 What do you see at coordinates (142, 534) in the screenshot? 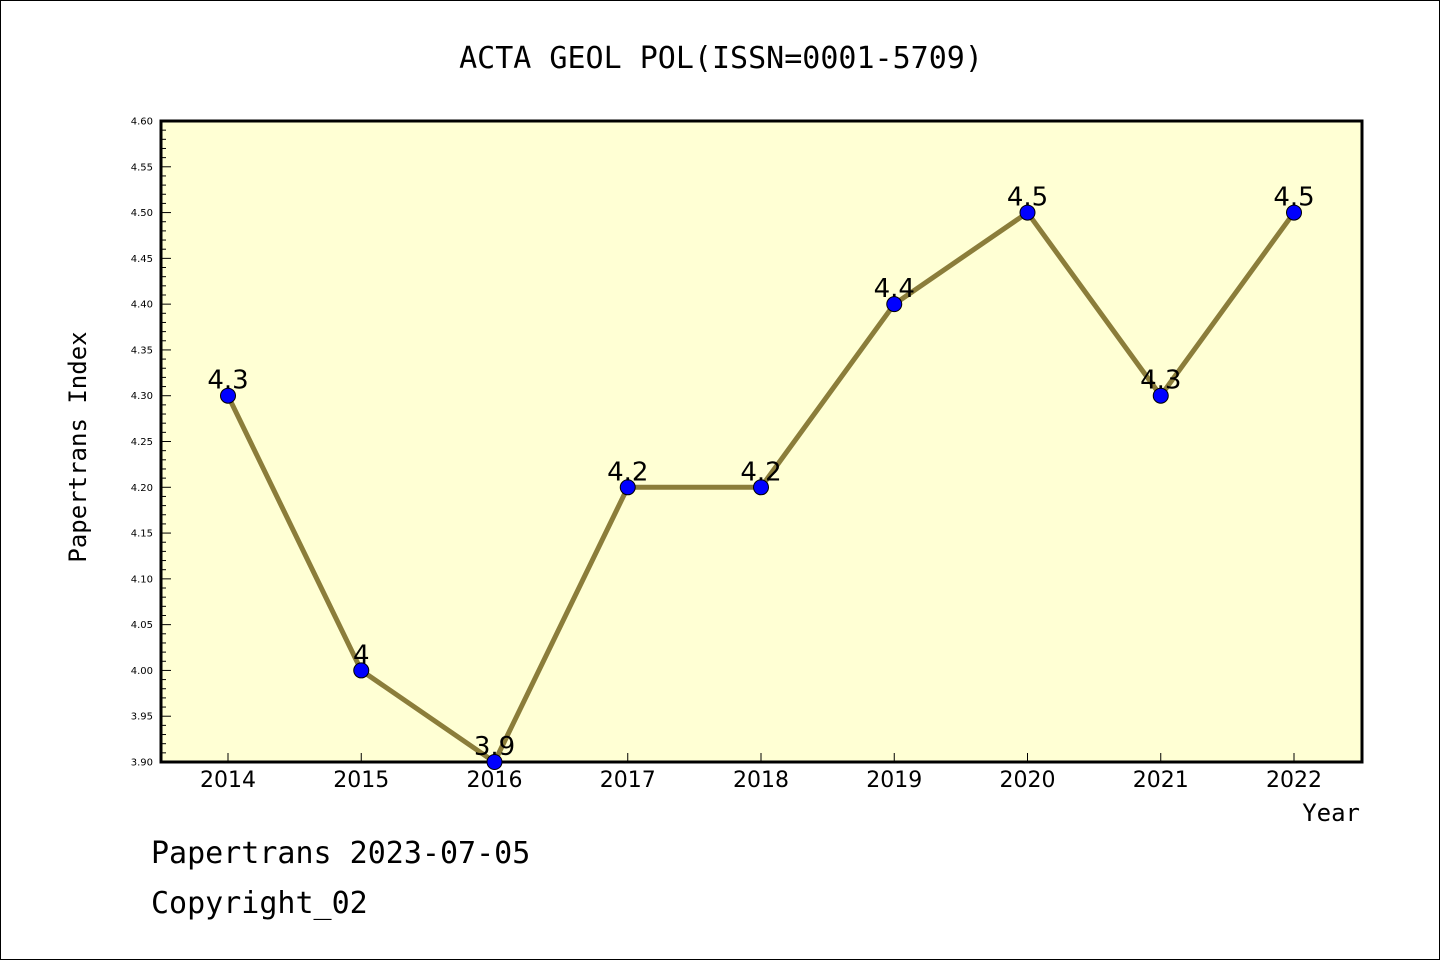
I see `y-tick-label: 4.15` at bounding box center [142, 534].